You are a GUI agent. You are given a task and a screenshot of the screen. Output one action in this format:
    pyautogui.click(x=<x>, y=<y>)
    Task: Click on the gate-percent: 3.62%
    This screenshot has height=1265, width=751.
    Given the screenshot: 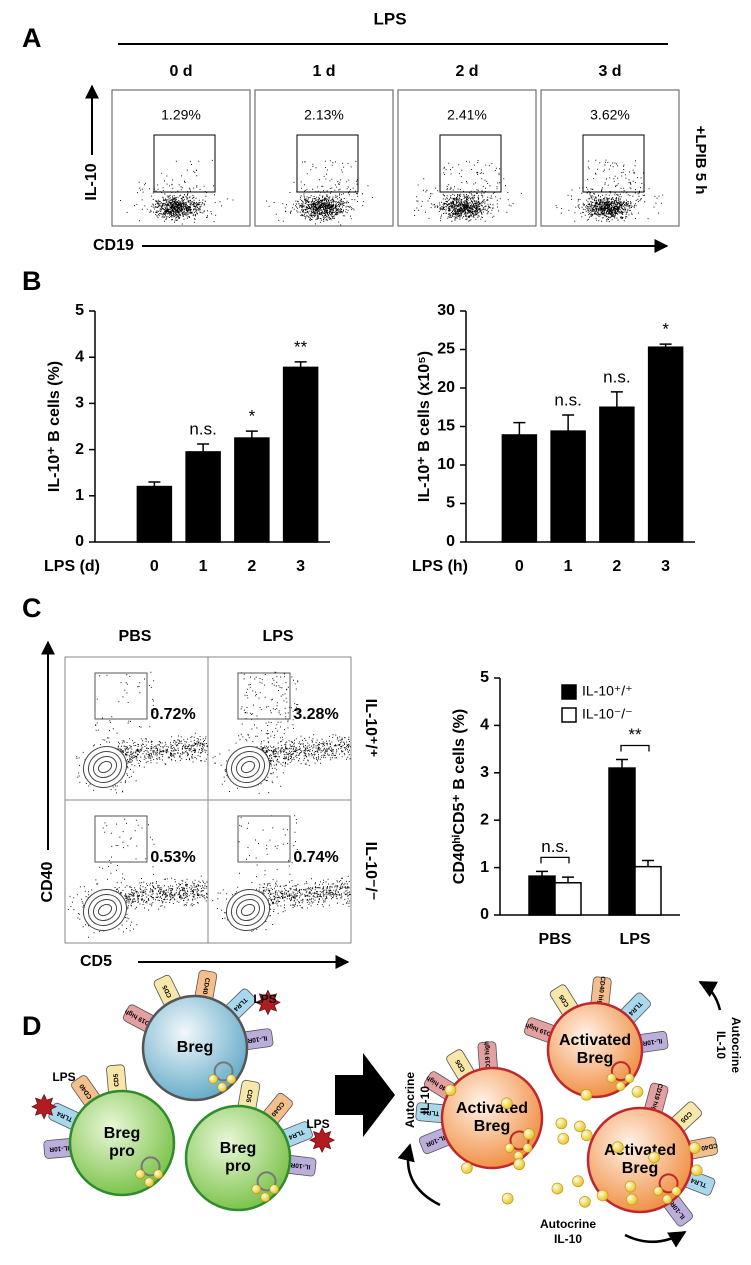 What is the action you would take?
    pyautogui.click(x=610, y=115)
    